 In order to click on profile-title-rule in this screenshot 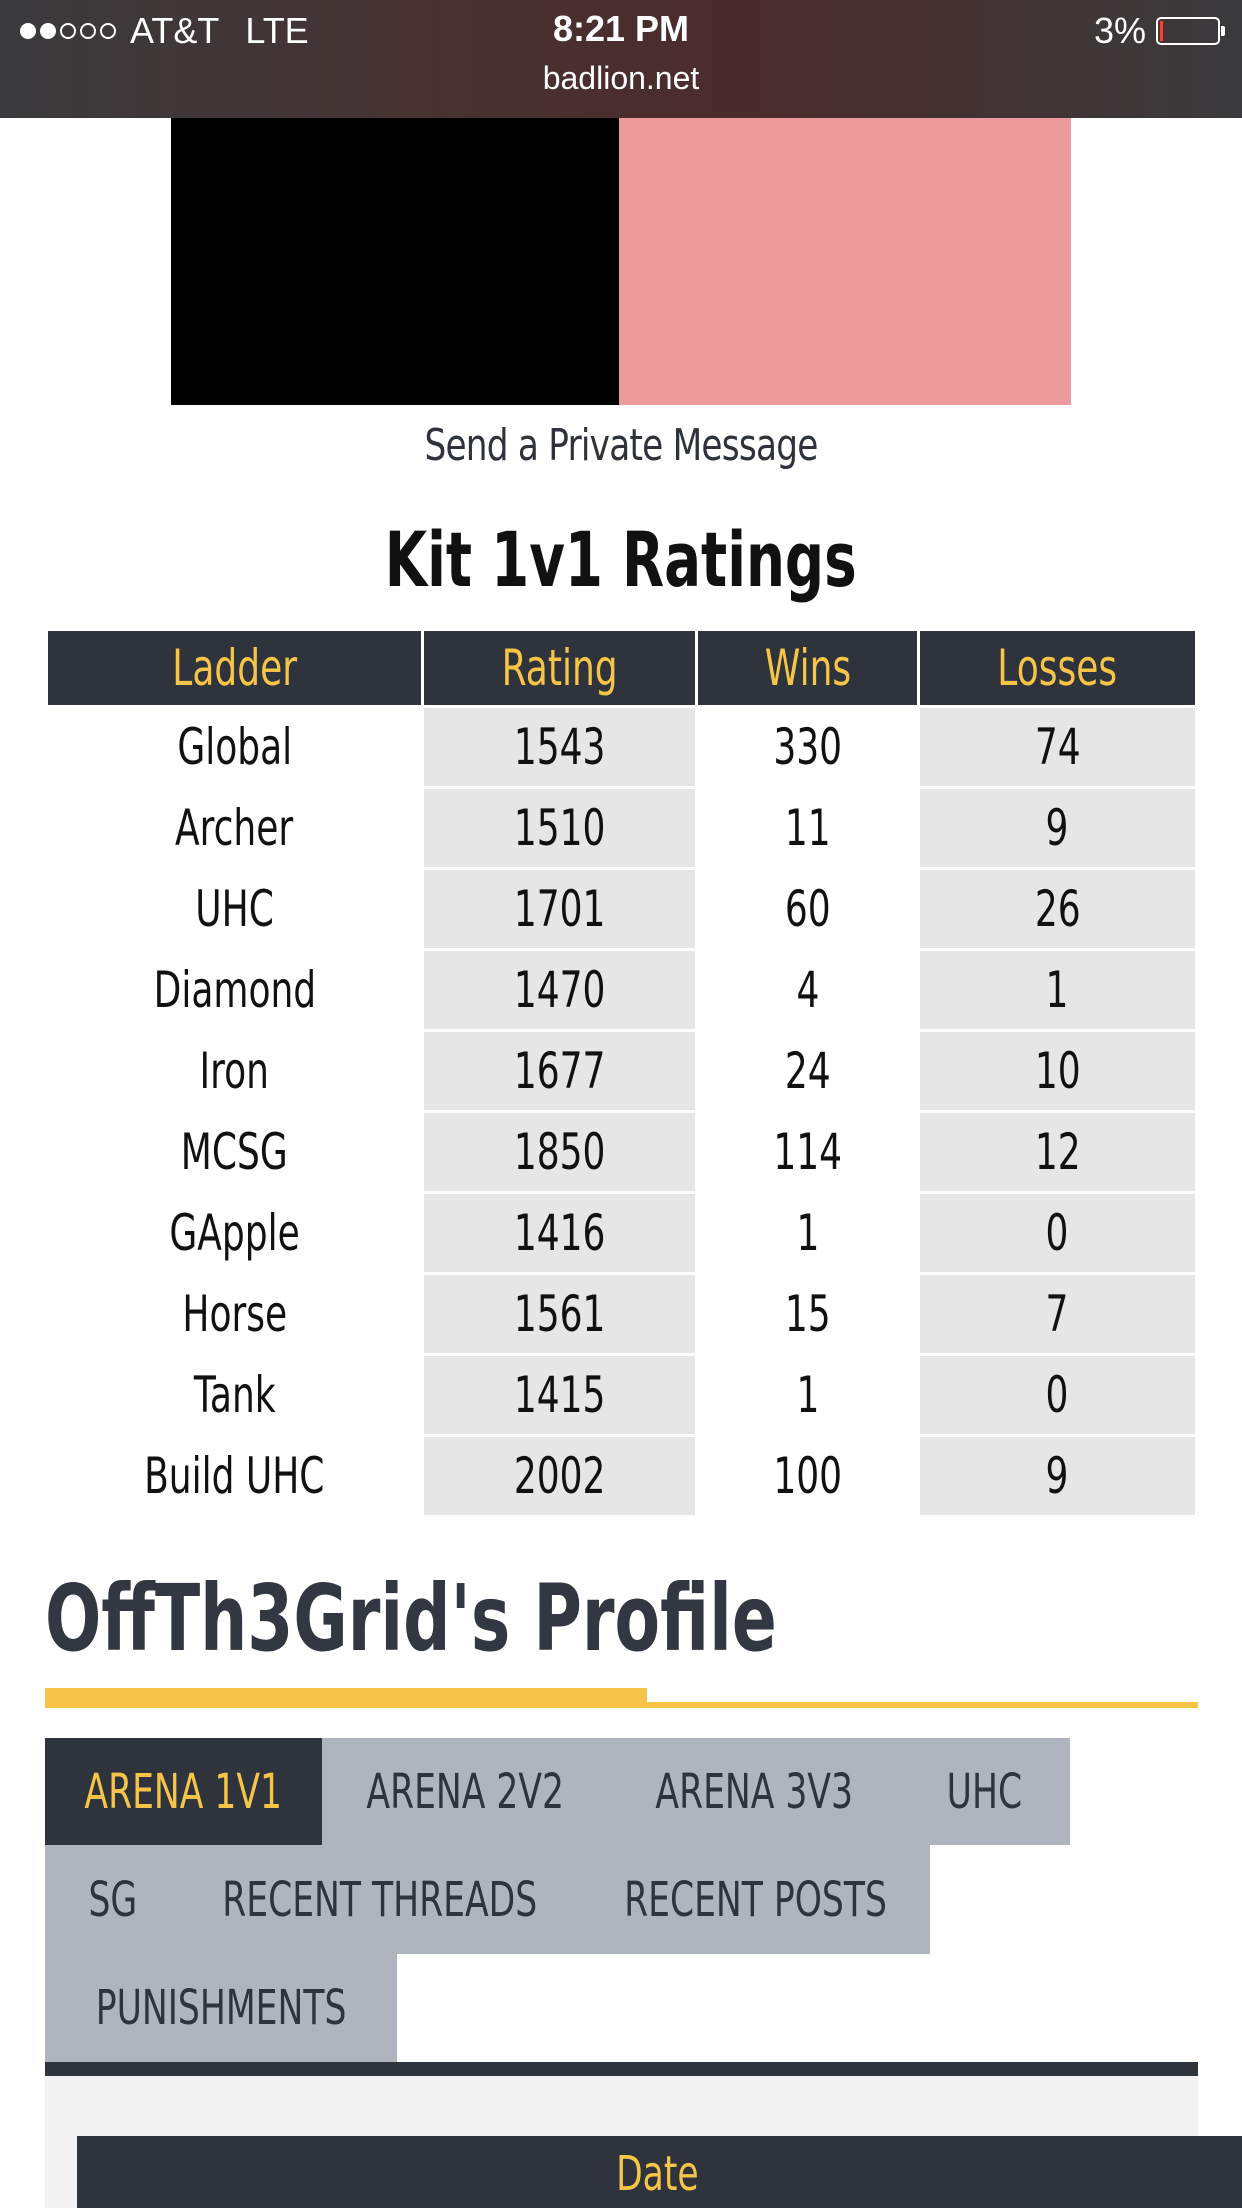, I will do `click(621, 1705)`.